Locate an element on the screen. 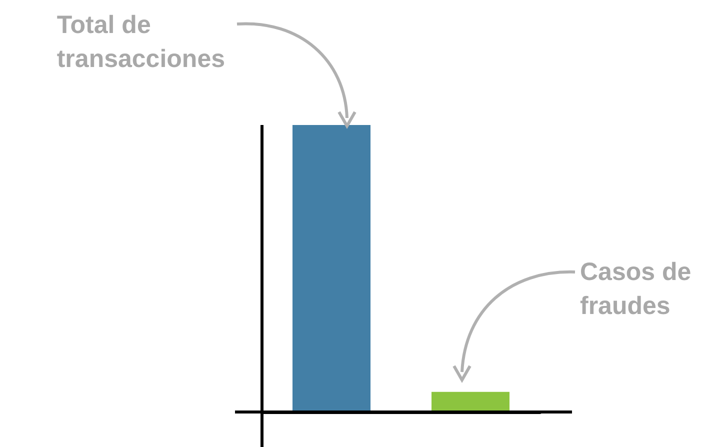 The width and height of the screenshot is (720, 447). text: Total de transacciones is located at coordinates (140, 42).